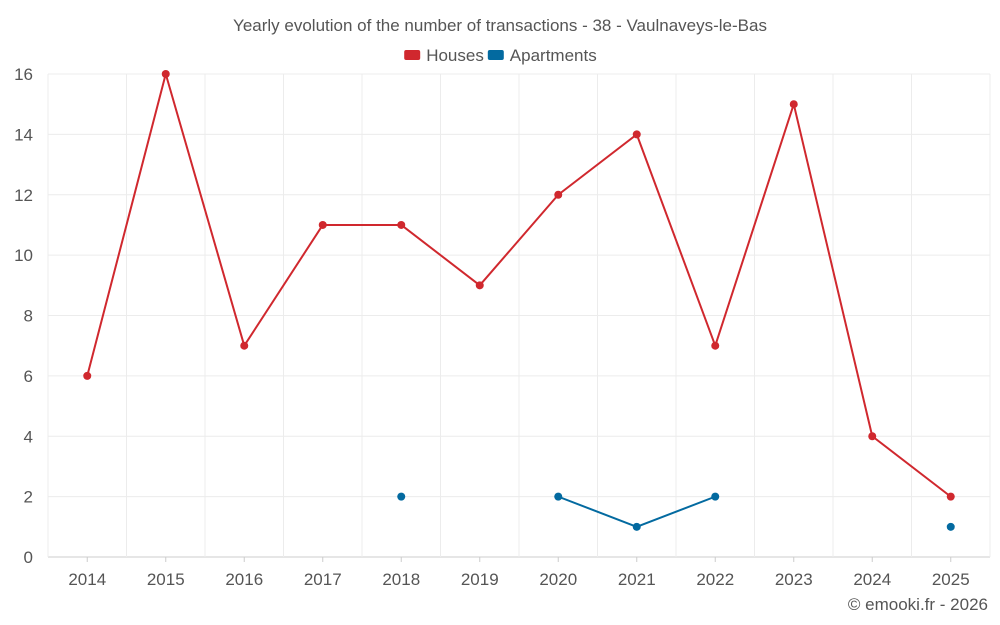  What do you see at coordinates (794, 579) in the screenshot?
I see `x-tick-label: 2023` at bounding box center [794, 579].